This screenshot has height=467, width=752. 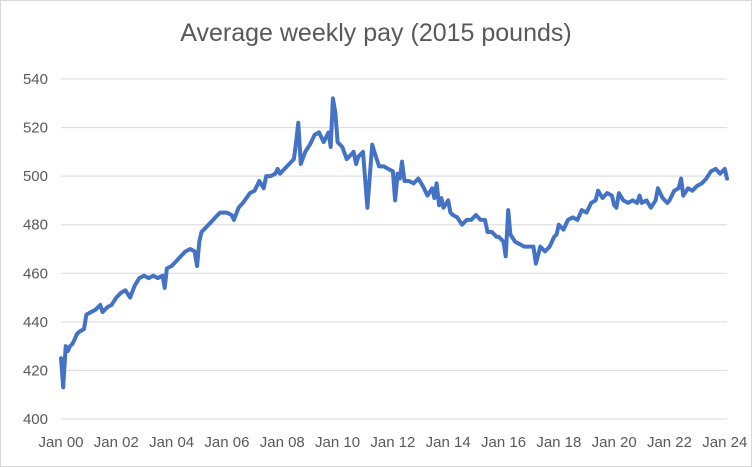 I want to click on x-tick-label: Jan 12, so click(x=392, y=442).